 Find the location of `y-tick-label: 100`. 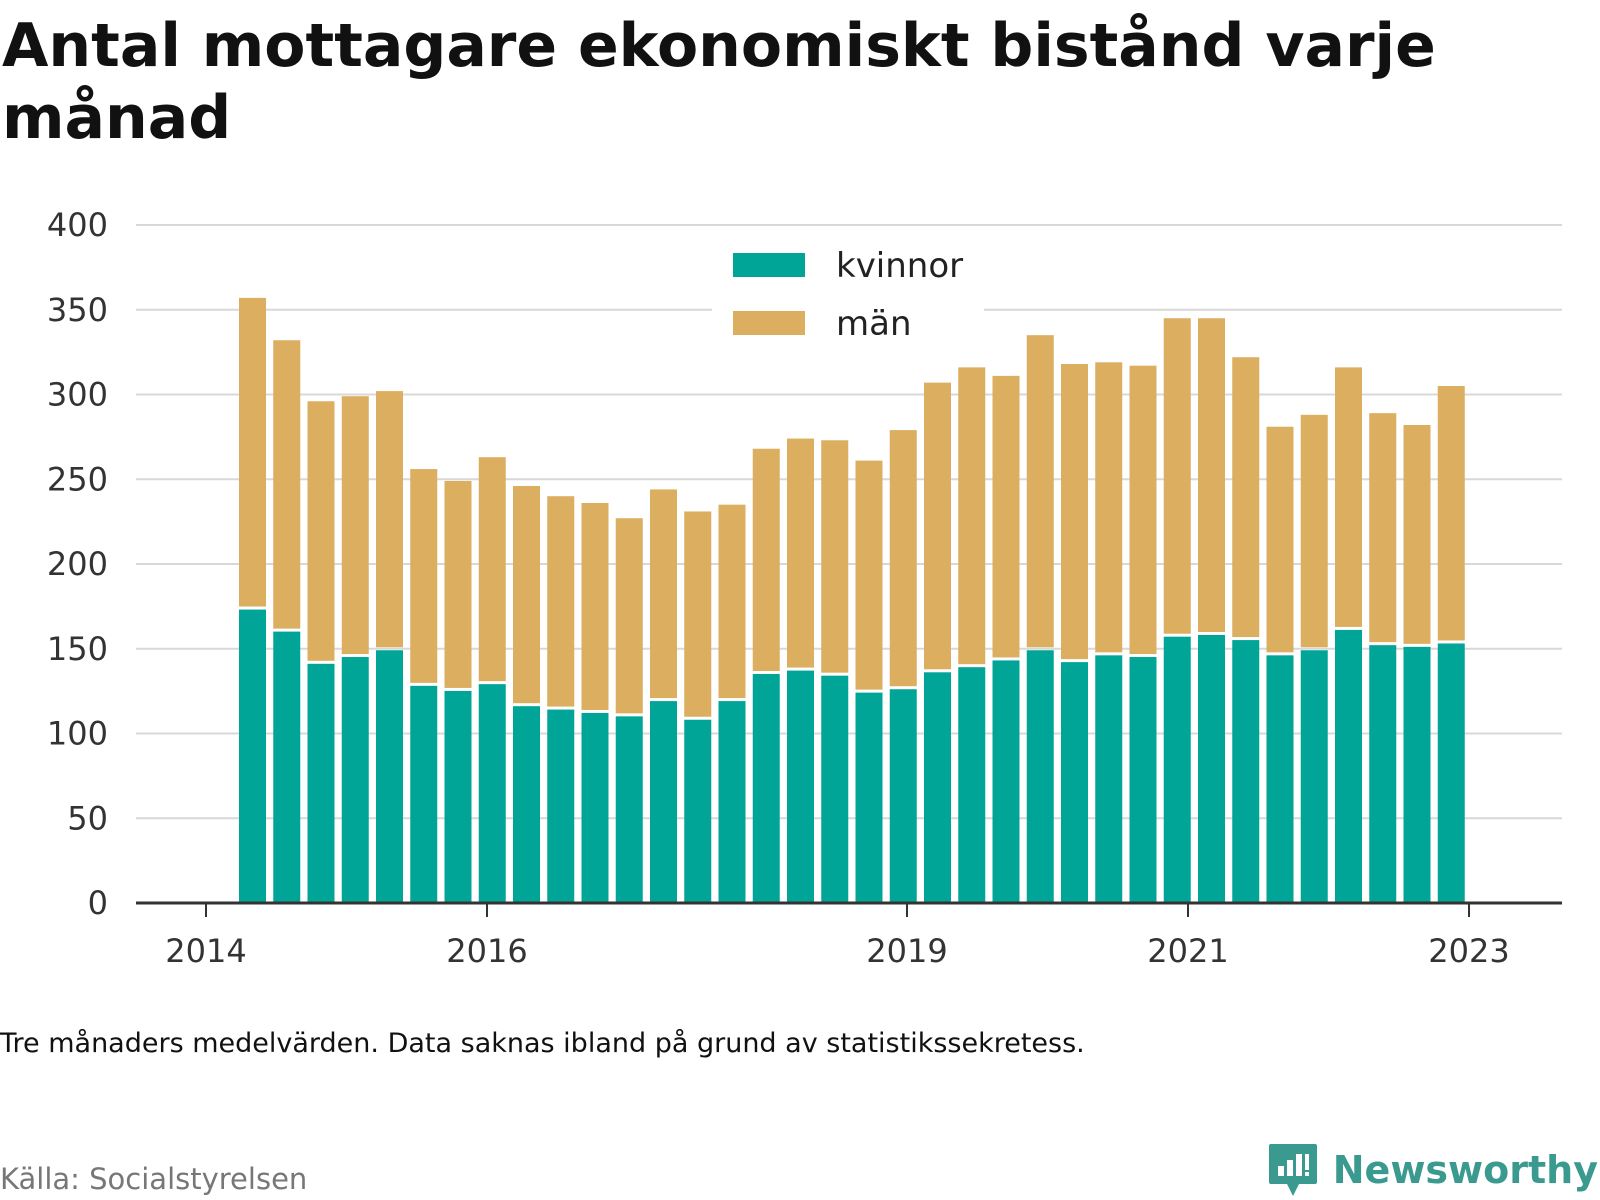

y-tick-label: 100 is located at coordinates (77, 734).